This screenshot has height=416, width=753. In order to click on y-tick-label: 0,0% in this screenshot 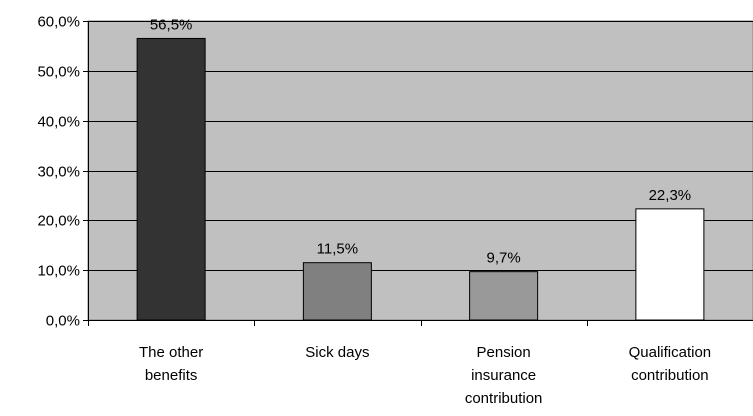, I will do `click(63, 321)`.